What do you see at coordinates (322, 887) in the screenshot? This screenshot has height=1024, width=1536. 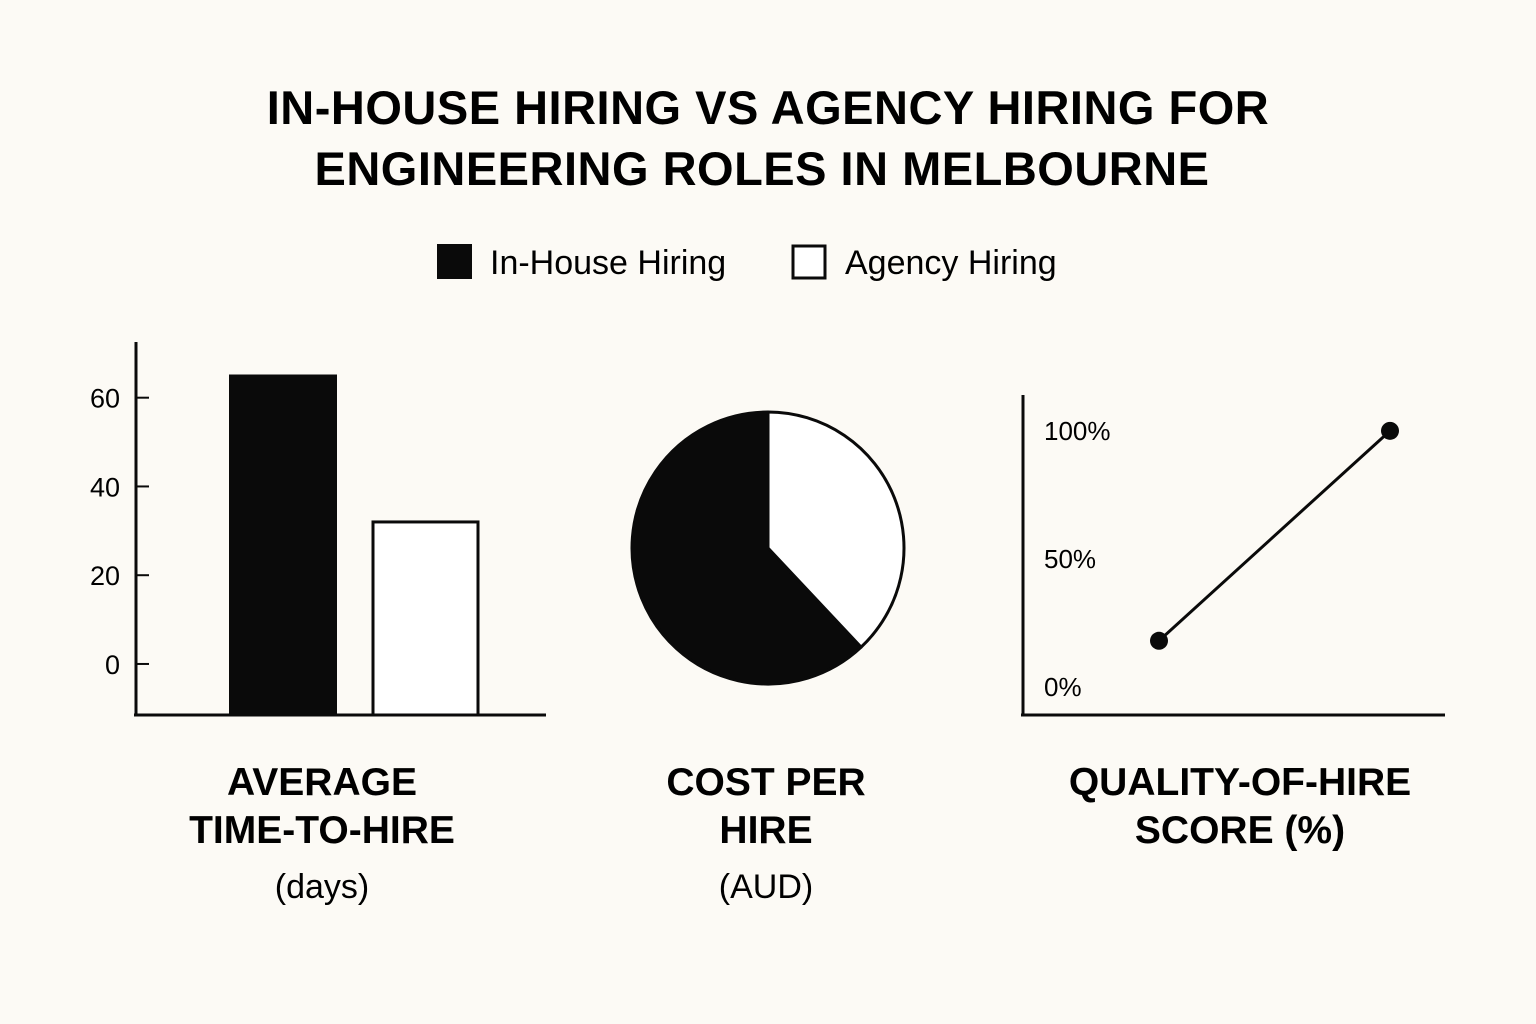 I see `bar-chart-caption-unit: (days)` at bounding box center [322, 887].